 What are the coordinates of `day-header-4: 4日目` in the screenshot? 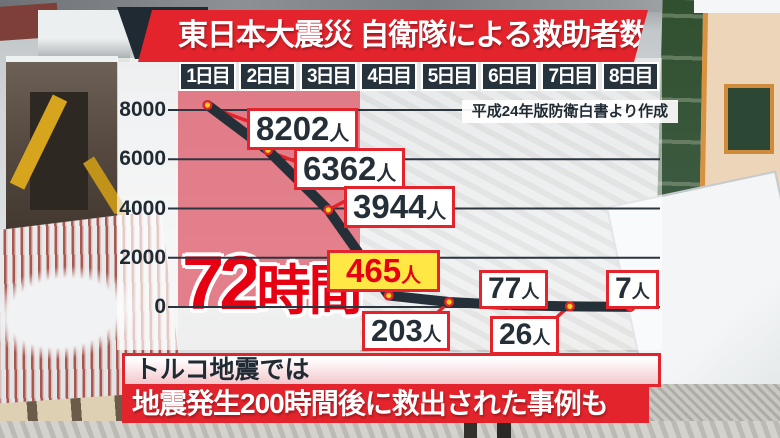 It's located at (389, 76).